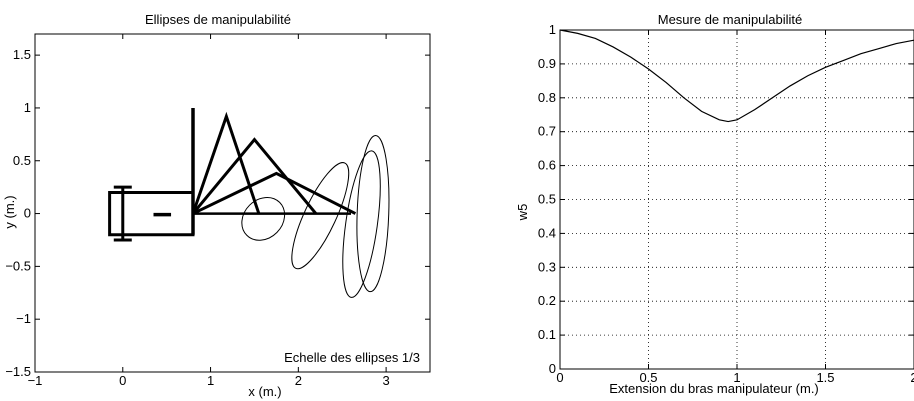 Image resolution: width=914 pixels, height=401 pixels. Describe the element at coordinates (714, 388) in the screenshot. I see `right-chart-xlabel: Extension du bras manipulateur (m.)` at that location.